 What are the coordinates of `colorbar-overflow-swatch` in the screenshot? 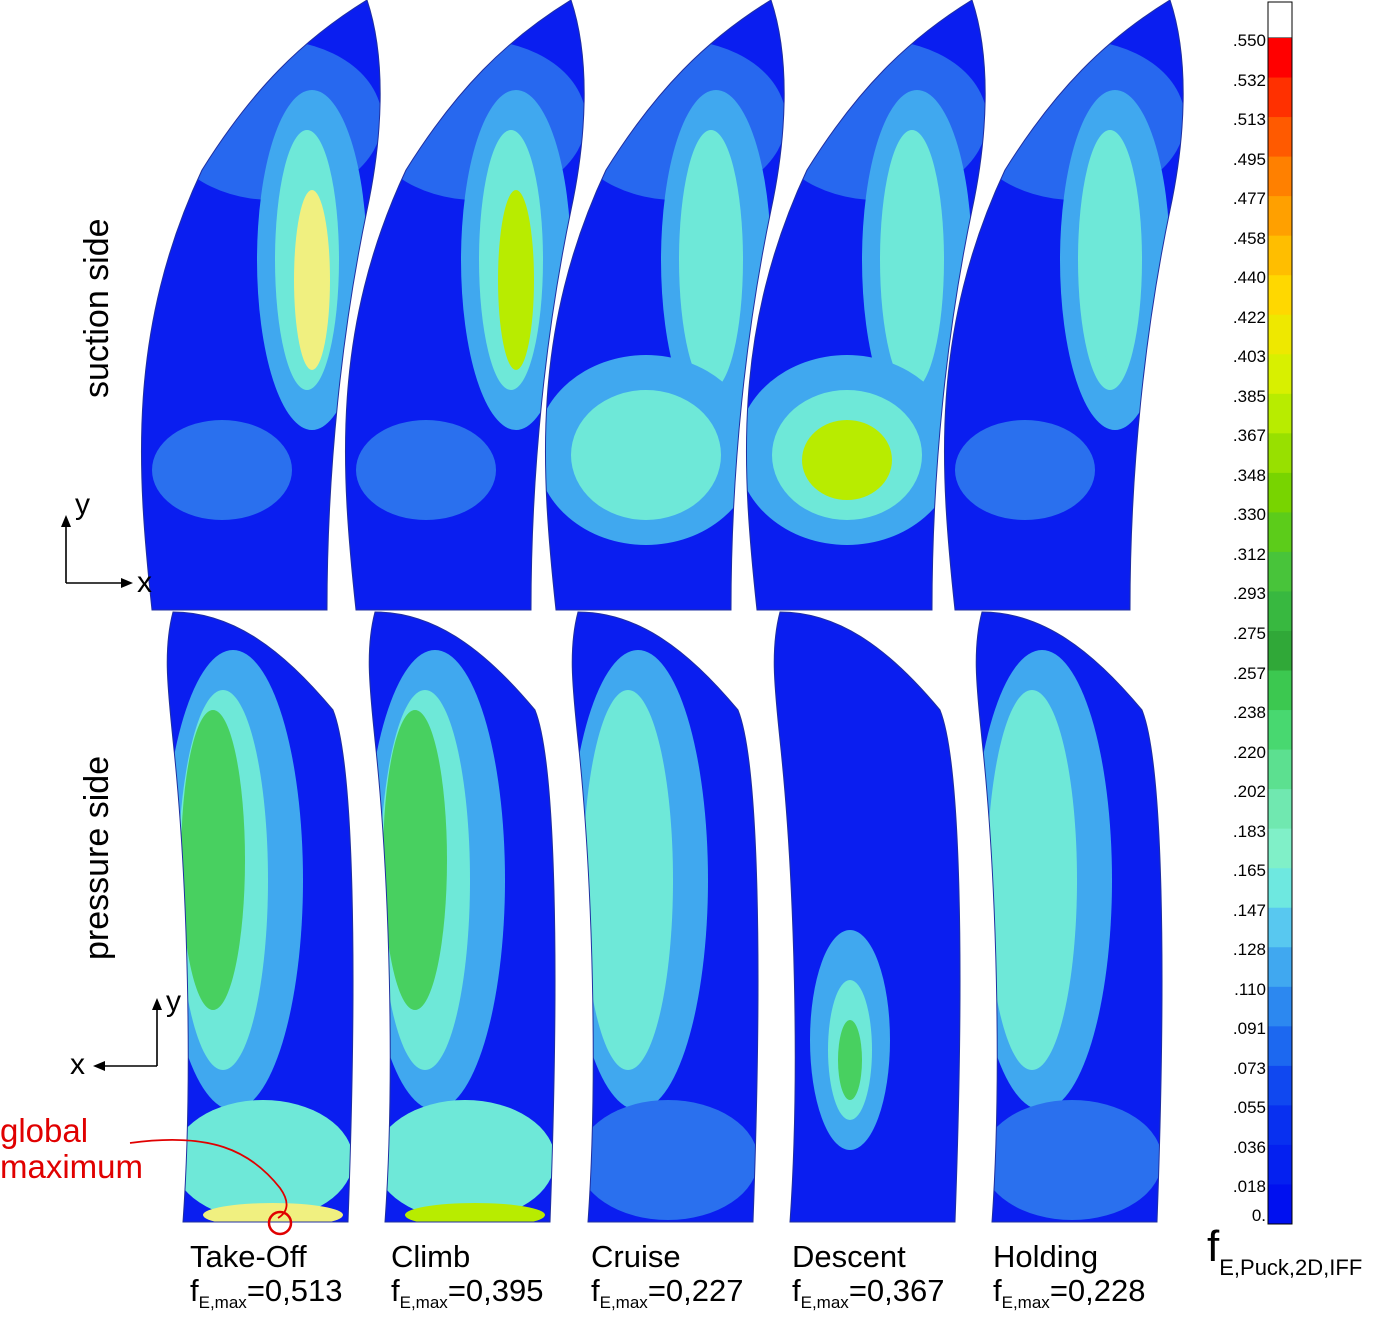 It's located at (1280, 20).